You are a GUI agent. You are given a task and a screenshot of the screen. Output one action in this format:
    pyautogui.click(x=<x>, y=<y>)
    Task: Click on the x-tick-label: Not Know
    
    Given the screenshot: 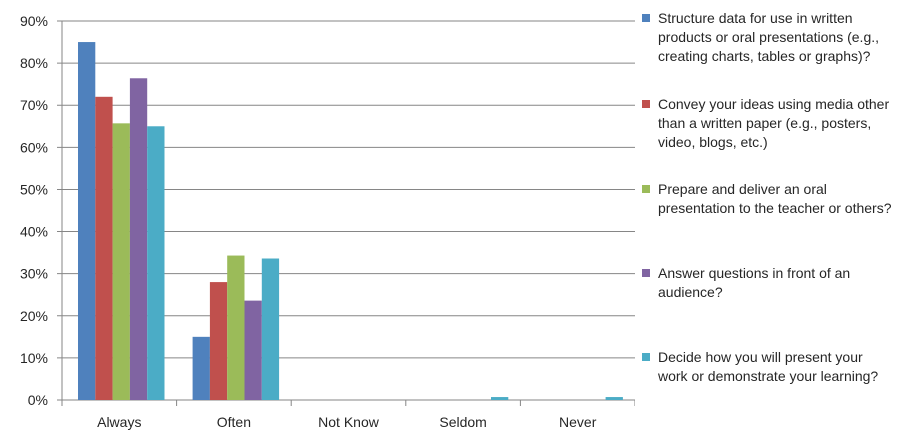 What is the action you would take?
    pyautogui.click(x=349, y=422)
    